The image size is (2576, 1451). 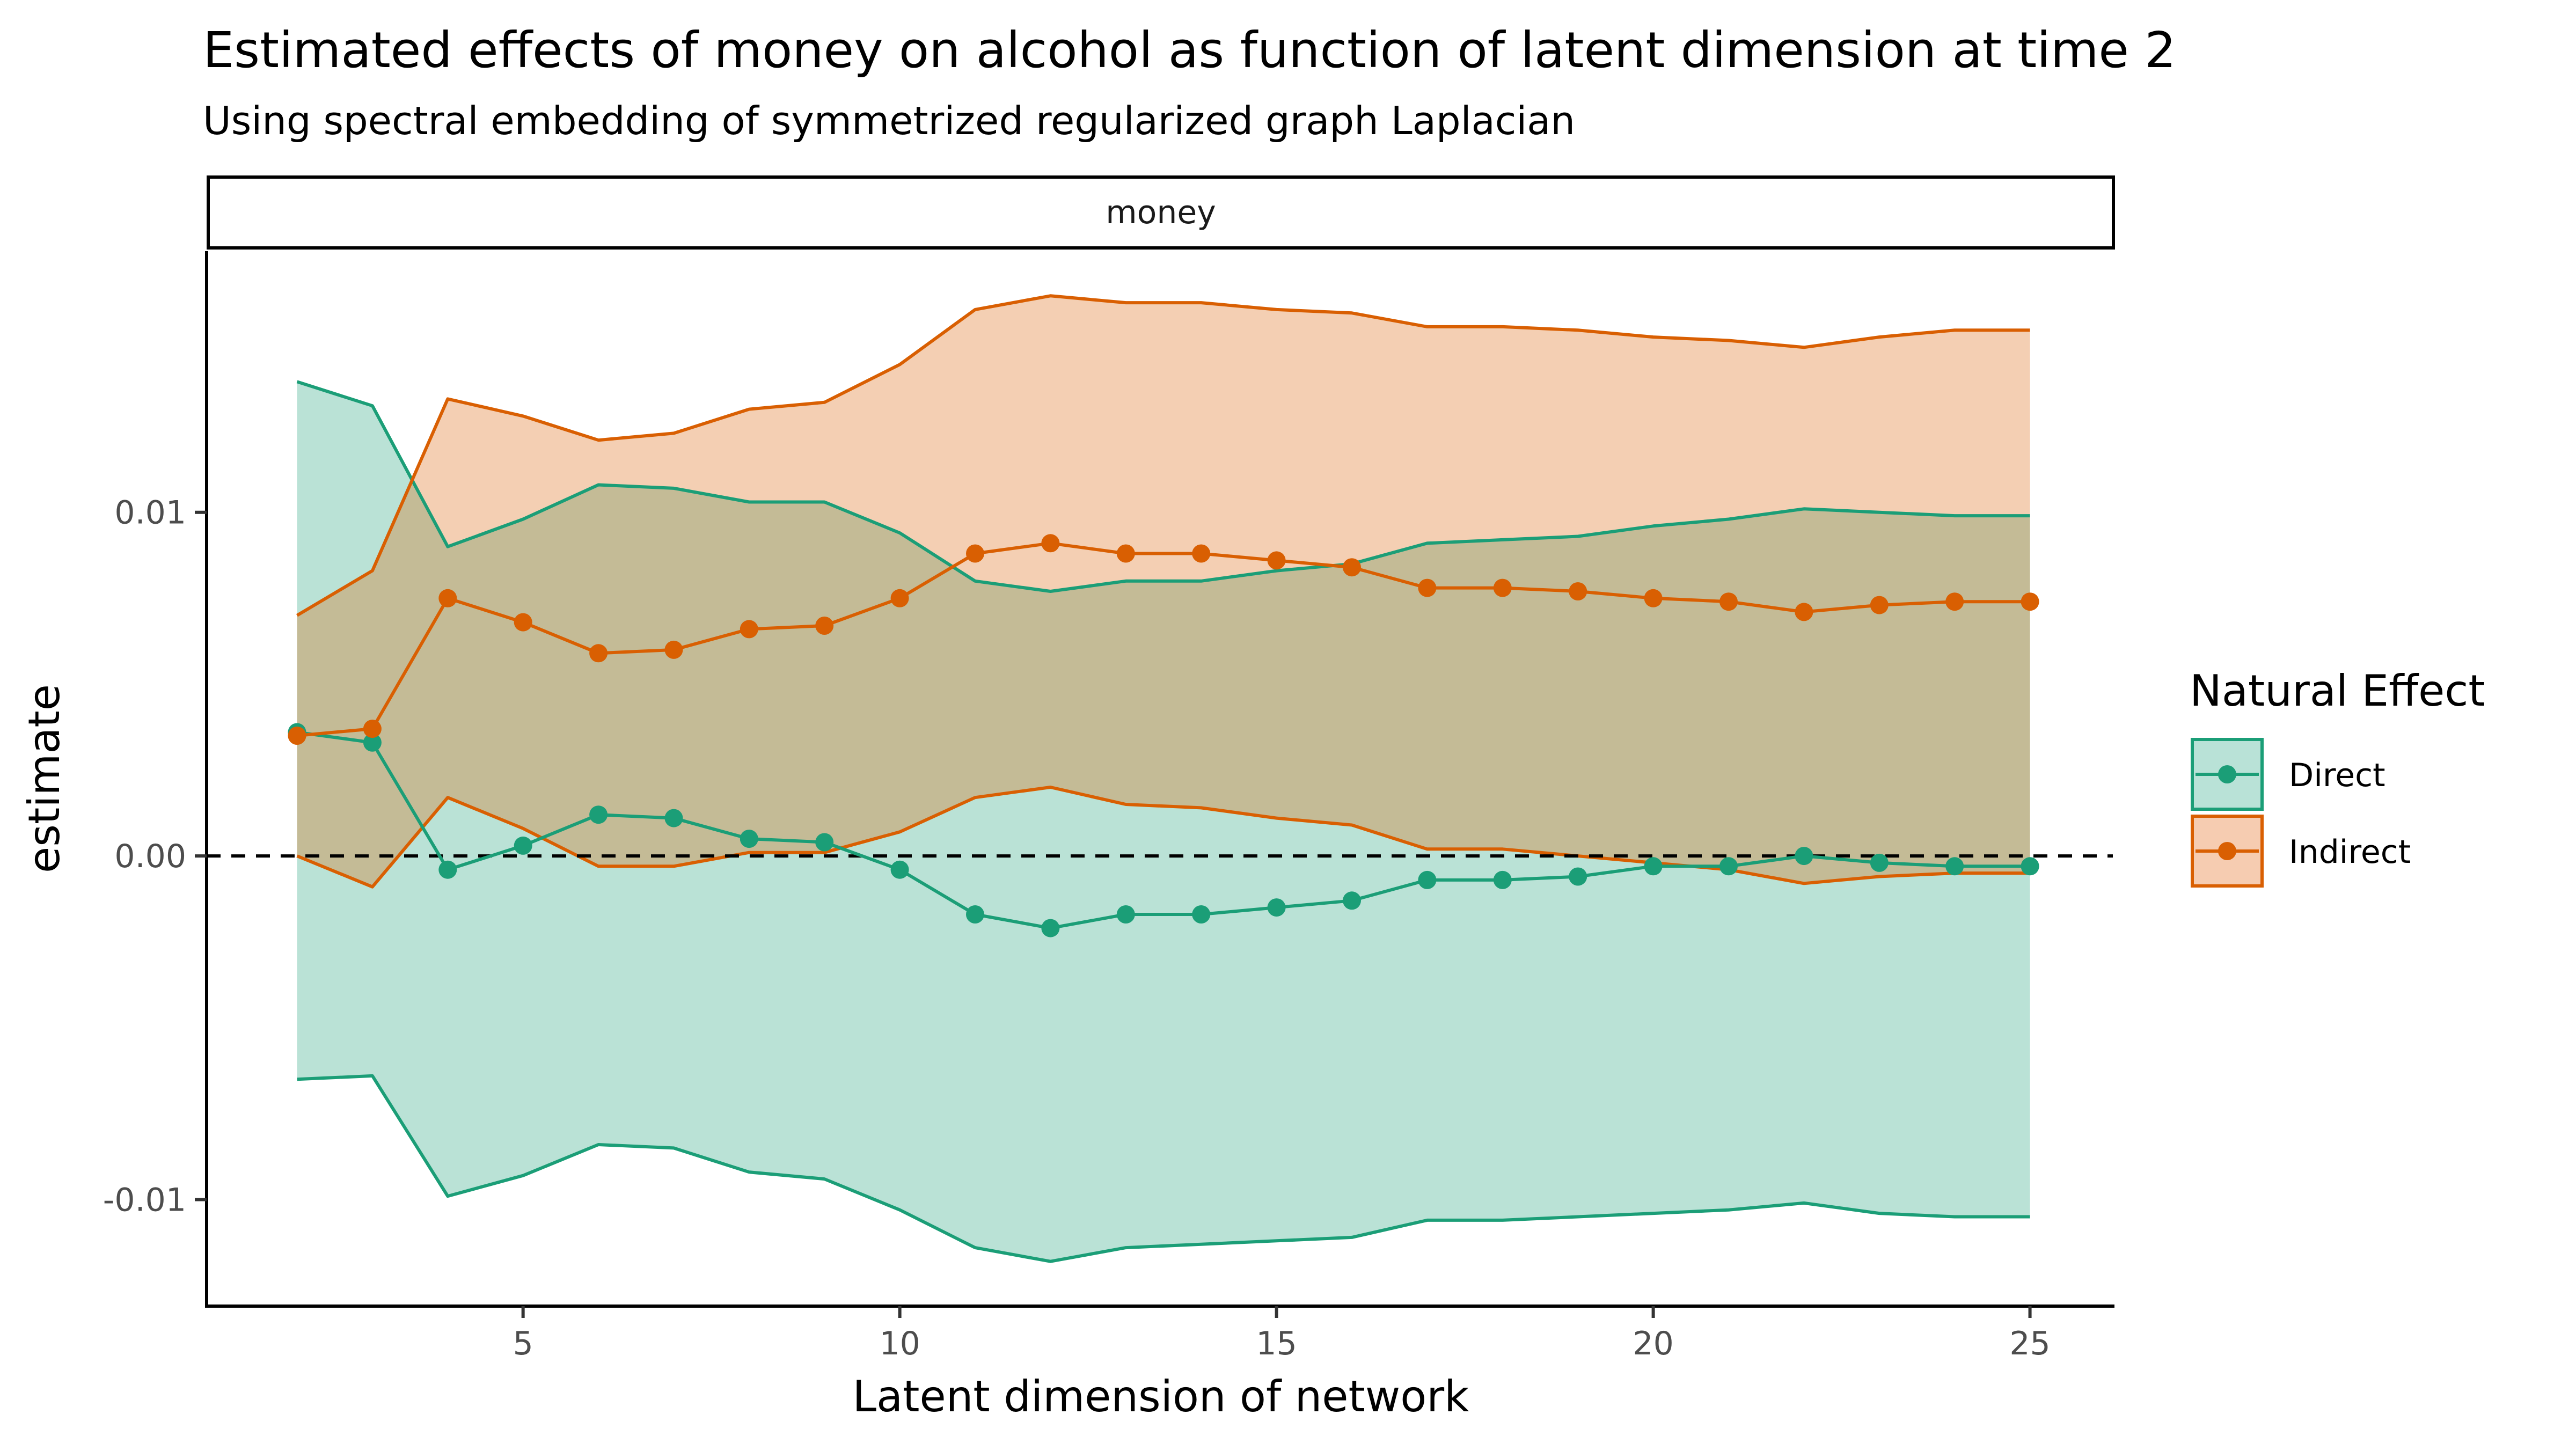 What do you see at coordinates (2227, 774) in the screenshot?
I see `legend-point-direct` at bounding box center [2227, 774].